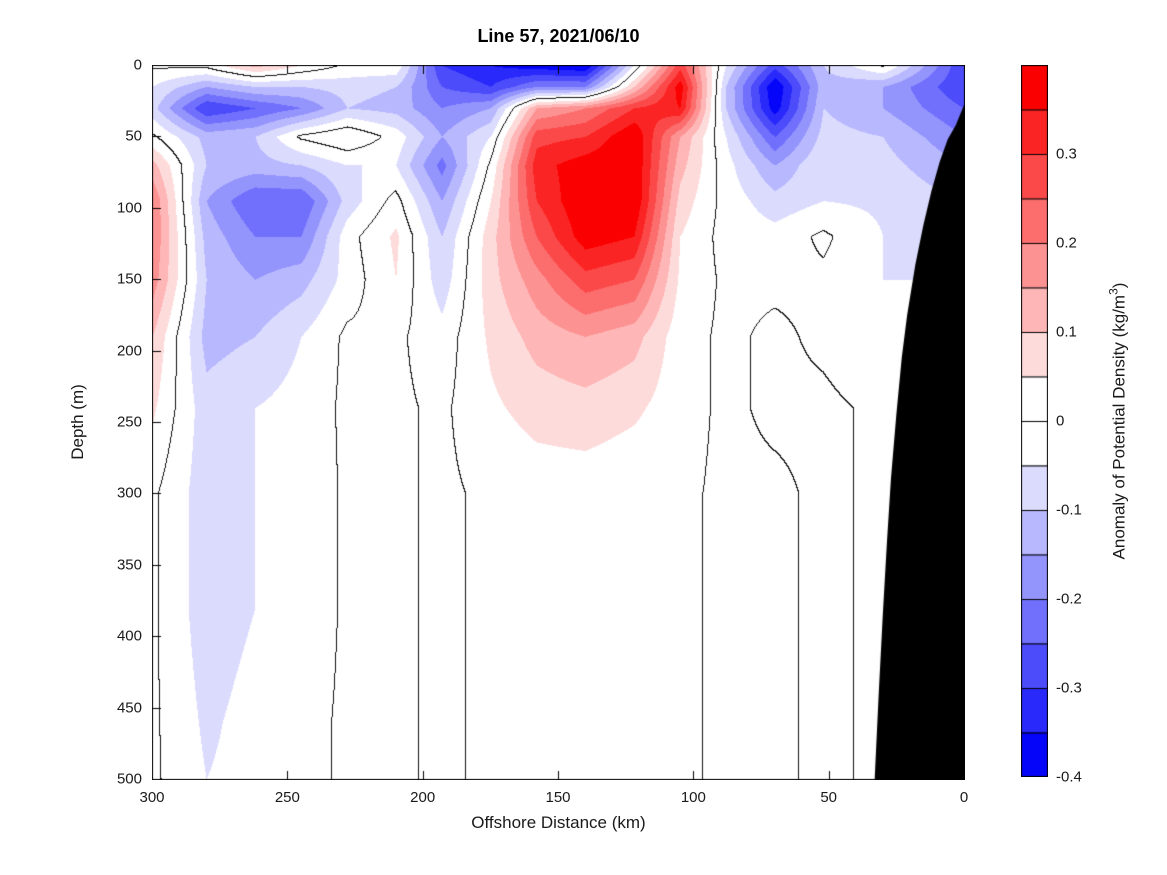 The width and height of the screenshot is (1167, 875). Describe the element at coordinates (129, 708) in the screenshot. I see `y-tick-label-450: 450` at that location.